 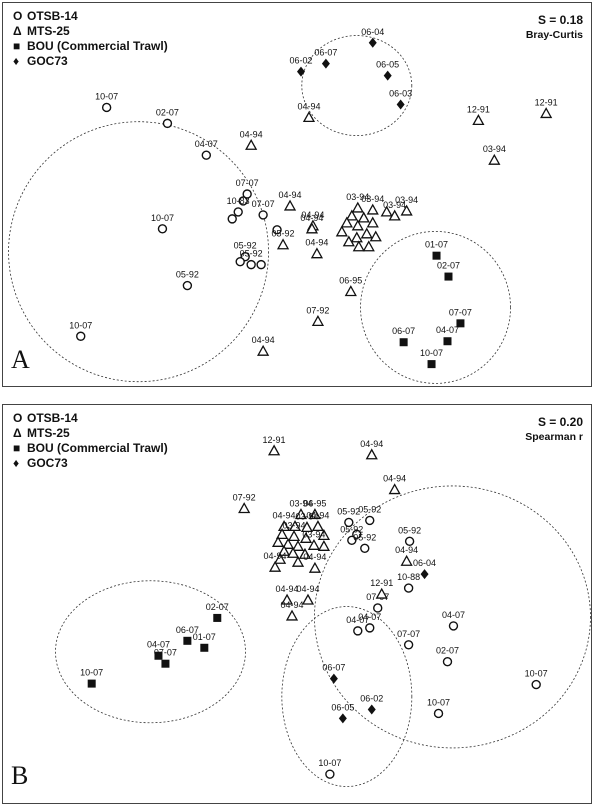 I want to click on triangle-marker-icon: Δ, so click(x=17, y=433).